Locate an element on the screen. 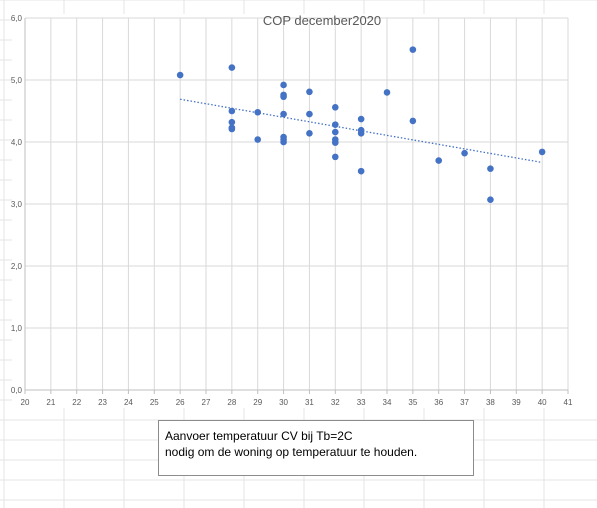 This screenshot has width=597, height=508. x-tick-label: 38 is located at coordinates (490, 402).